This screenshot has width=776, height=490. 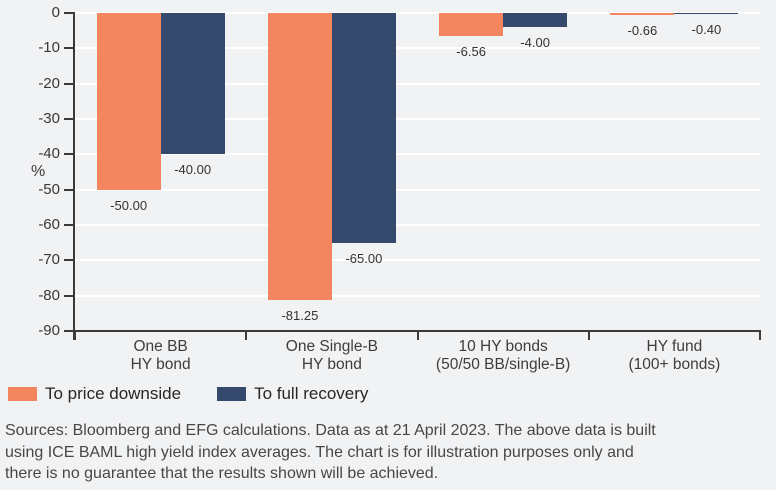 What do you see at coordinates (300, 316) in the screenshot?
I see `bar-value-label: -81.25` at bounding box center [300, 316].